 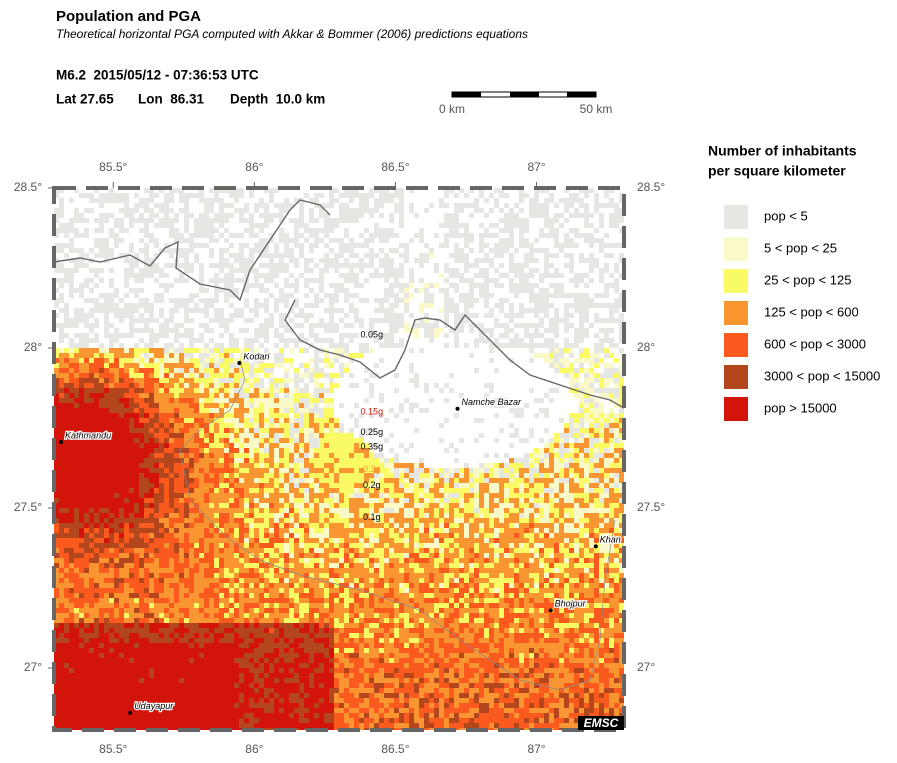 What do you see at coordinates (822, 375) in the screenshot?
I see `legend-label: 3000 < pop < 15000` at bounding box center [822, 375].